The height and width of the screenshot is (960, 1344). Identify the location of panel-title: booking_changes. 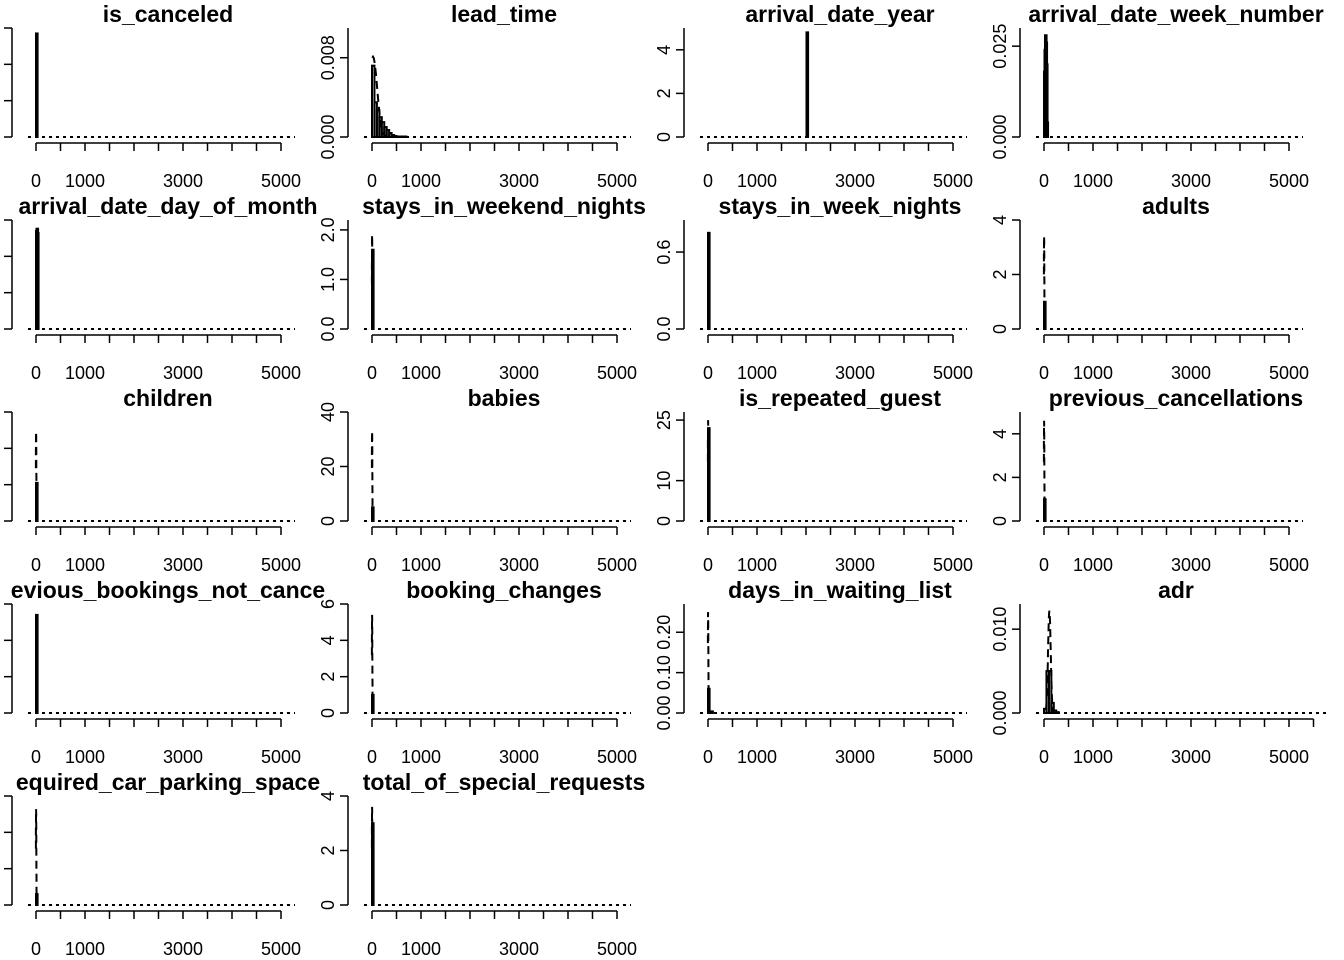
(504, 590).